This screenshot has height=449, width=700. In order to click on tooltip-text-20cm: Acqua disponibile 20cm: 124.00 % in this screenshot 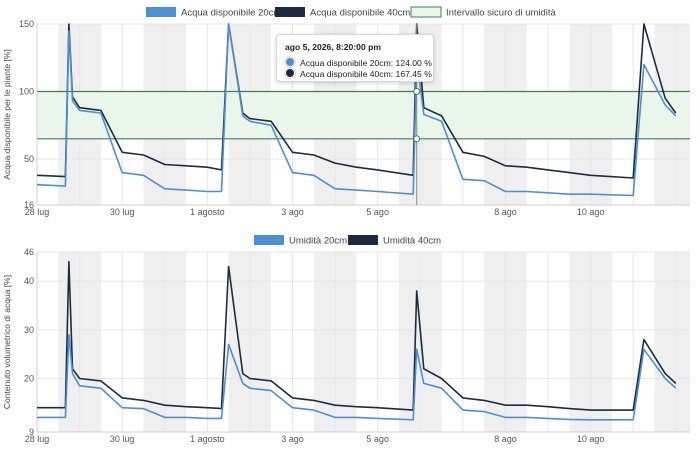, I will do `click(366, 63)`.